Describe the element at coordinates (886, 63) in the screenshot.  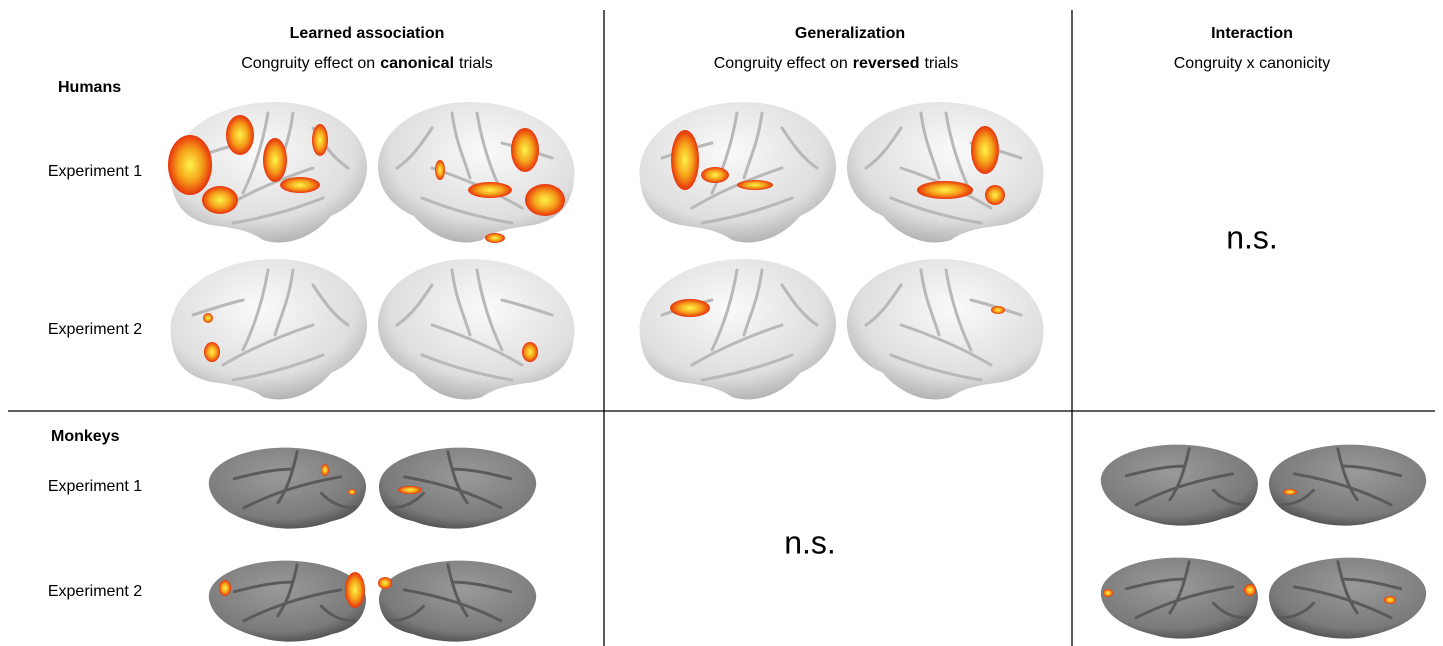
I see `subtitle-emphasis: reversed` at that location.